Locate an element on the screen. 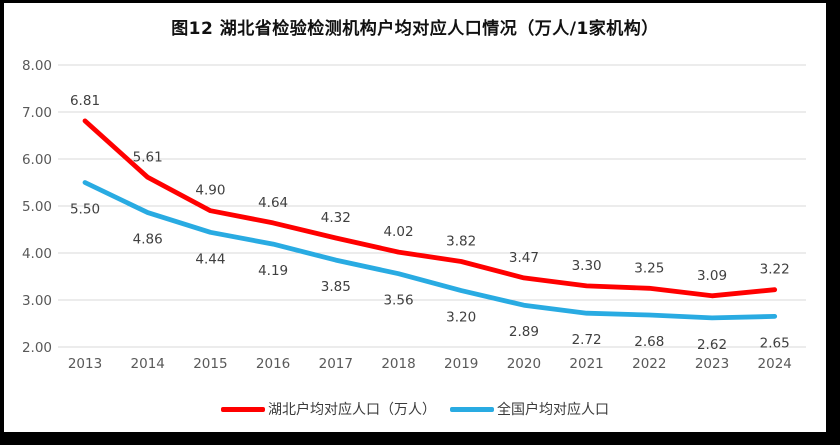 Image resolution: width=840 pixels, height=445 pixels. data-label: 5.61 is located at coordinates (148, 157).